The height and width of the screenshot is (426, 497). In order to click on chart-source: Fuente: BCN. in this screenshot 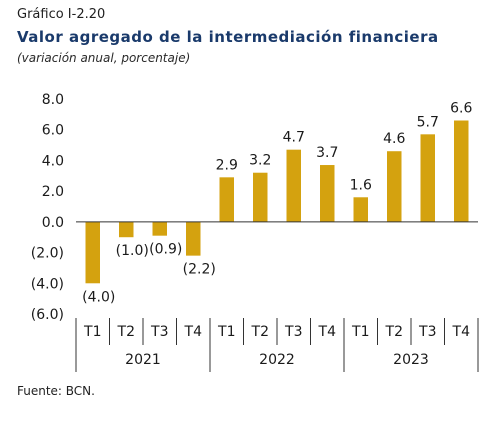, I will do `click(56, 391)`.